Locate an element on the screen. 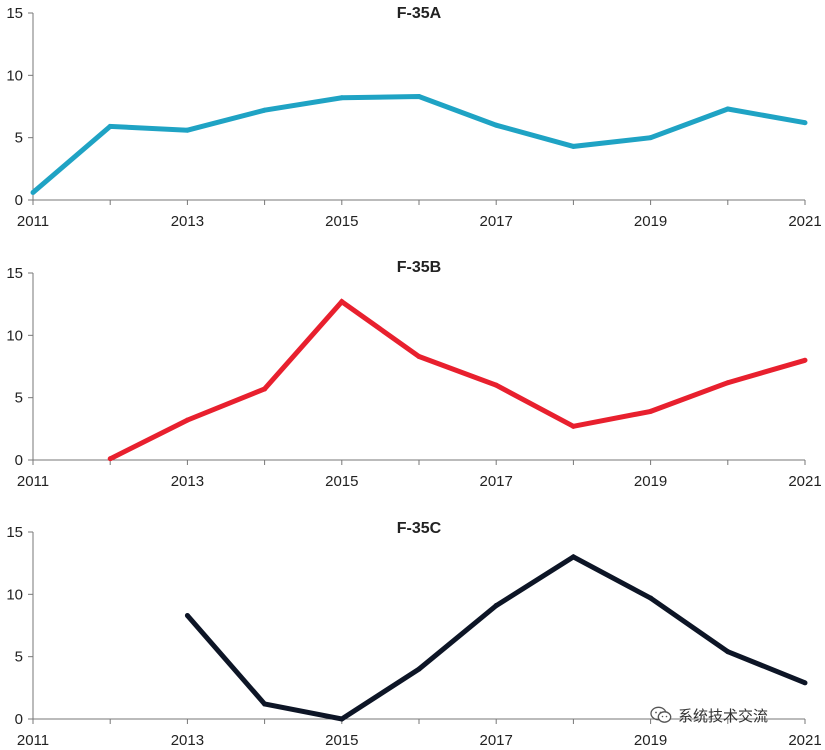  chart-title: F-35A is located at coordinates (419, 13).